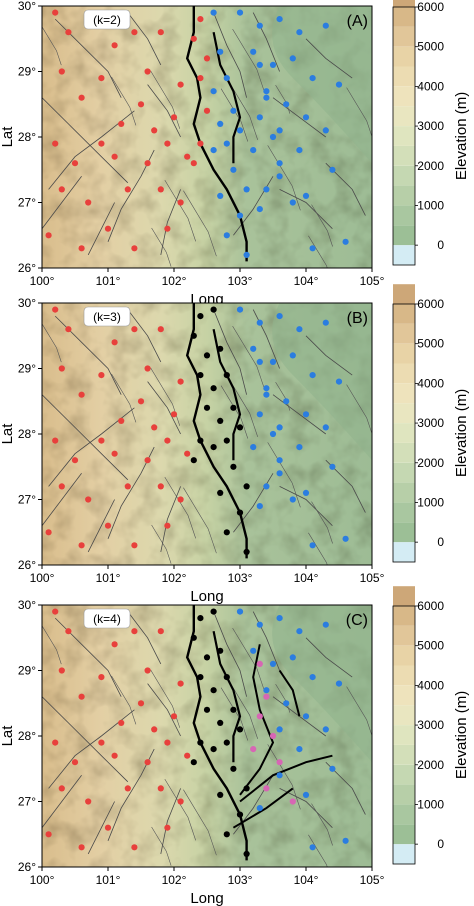  I want to click on cluster-count-label: (k=2), so click(107, 20).